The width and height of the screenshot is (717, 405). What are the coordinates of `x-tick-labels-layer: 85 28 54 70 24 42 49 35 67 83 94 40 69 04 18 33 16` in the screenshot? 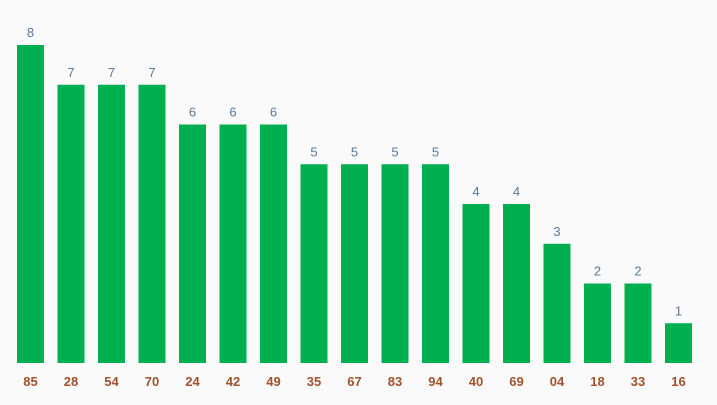 It's located at (354, 381).